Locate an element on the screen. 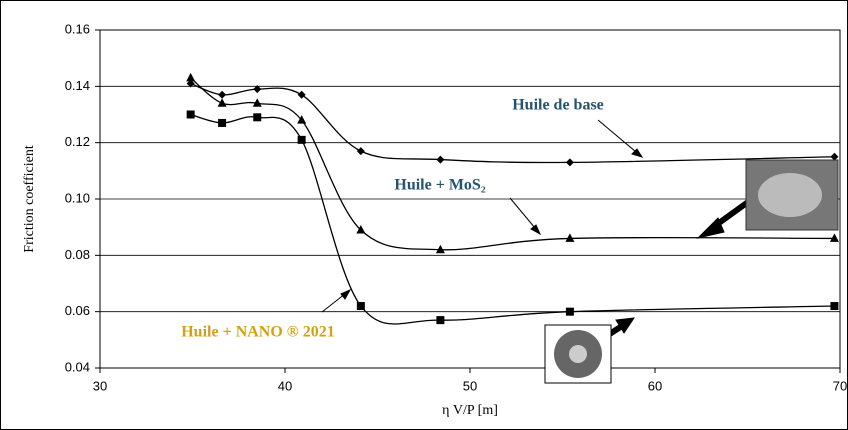 This screenshot has width=848, height=430. x-tick-label: 70 is located at coordinates (840, 385).